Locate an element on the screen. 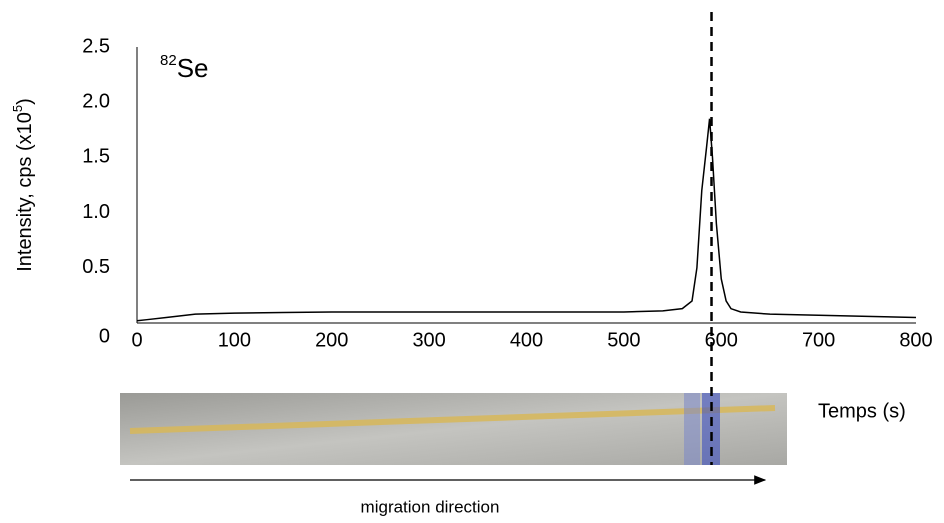 This screenshot has height=523, width=944. x-tick-label: 100 is located at coordinates (234, 340).